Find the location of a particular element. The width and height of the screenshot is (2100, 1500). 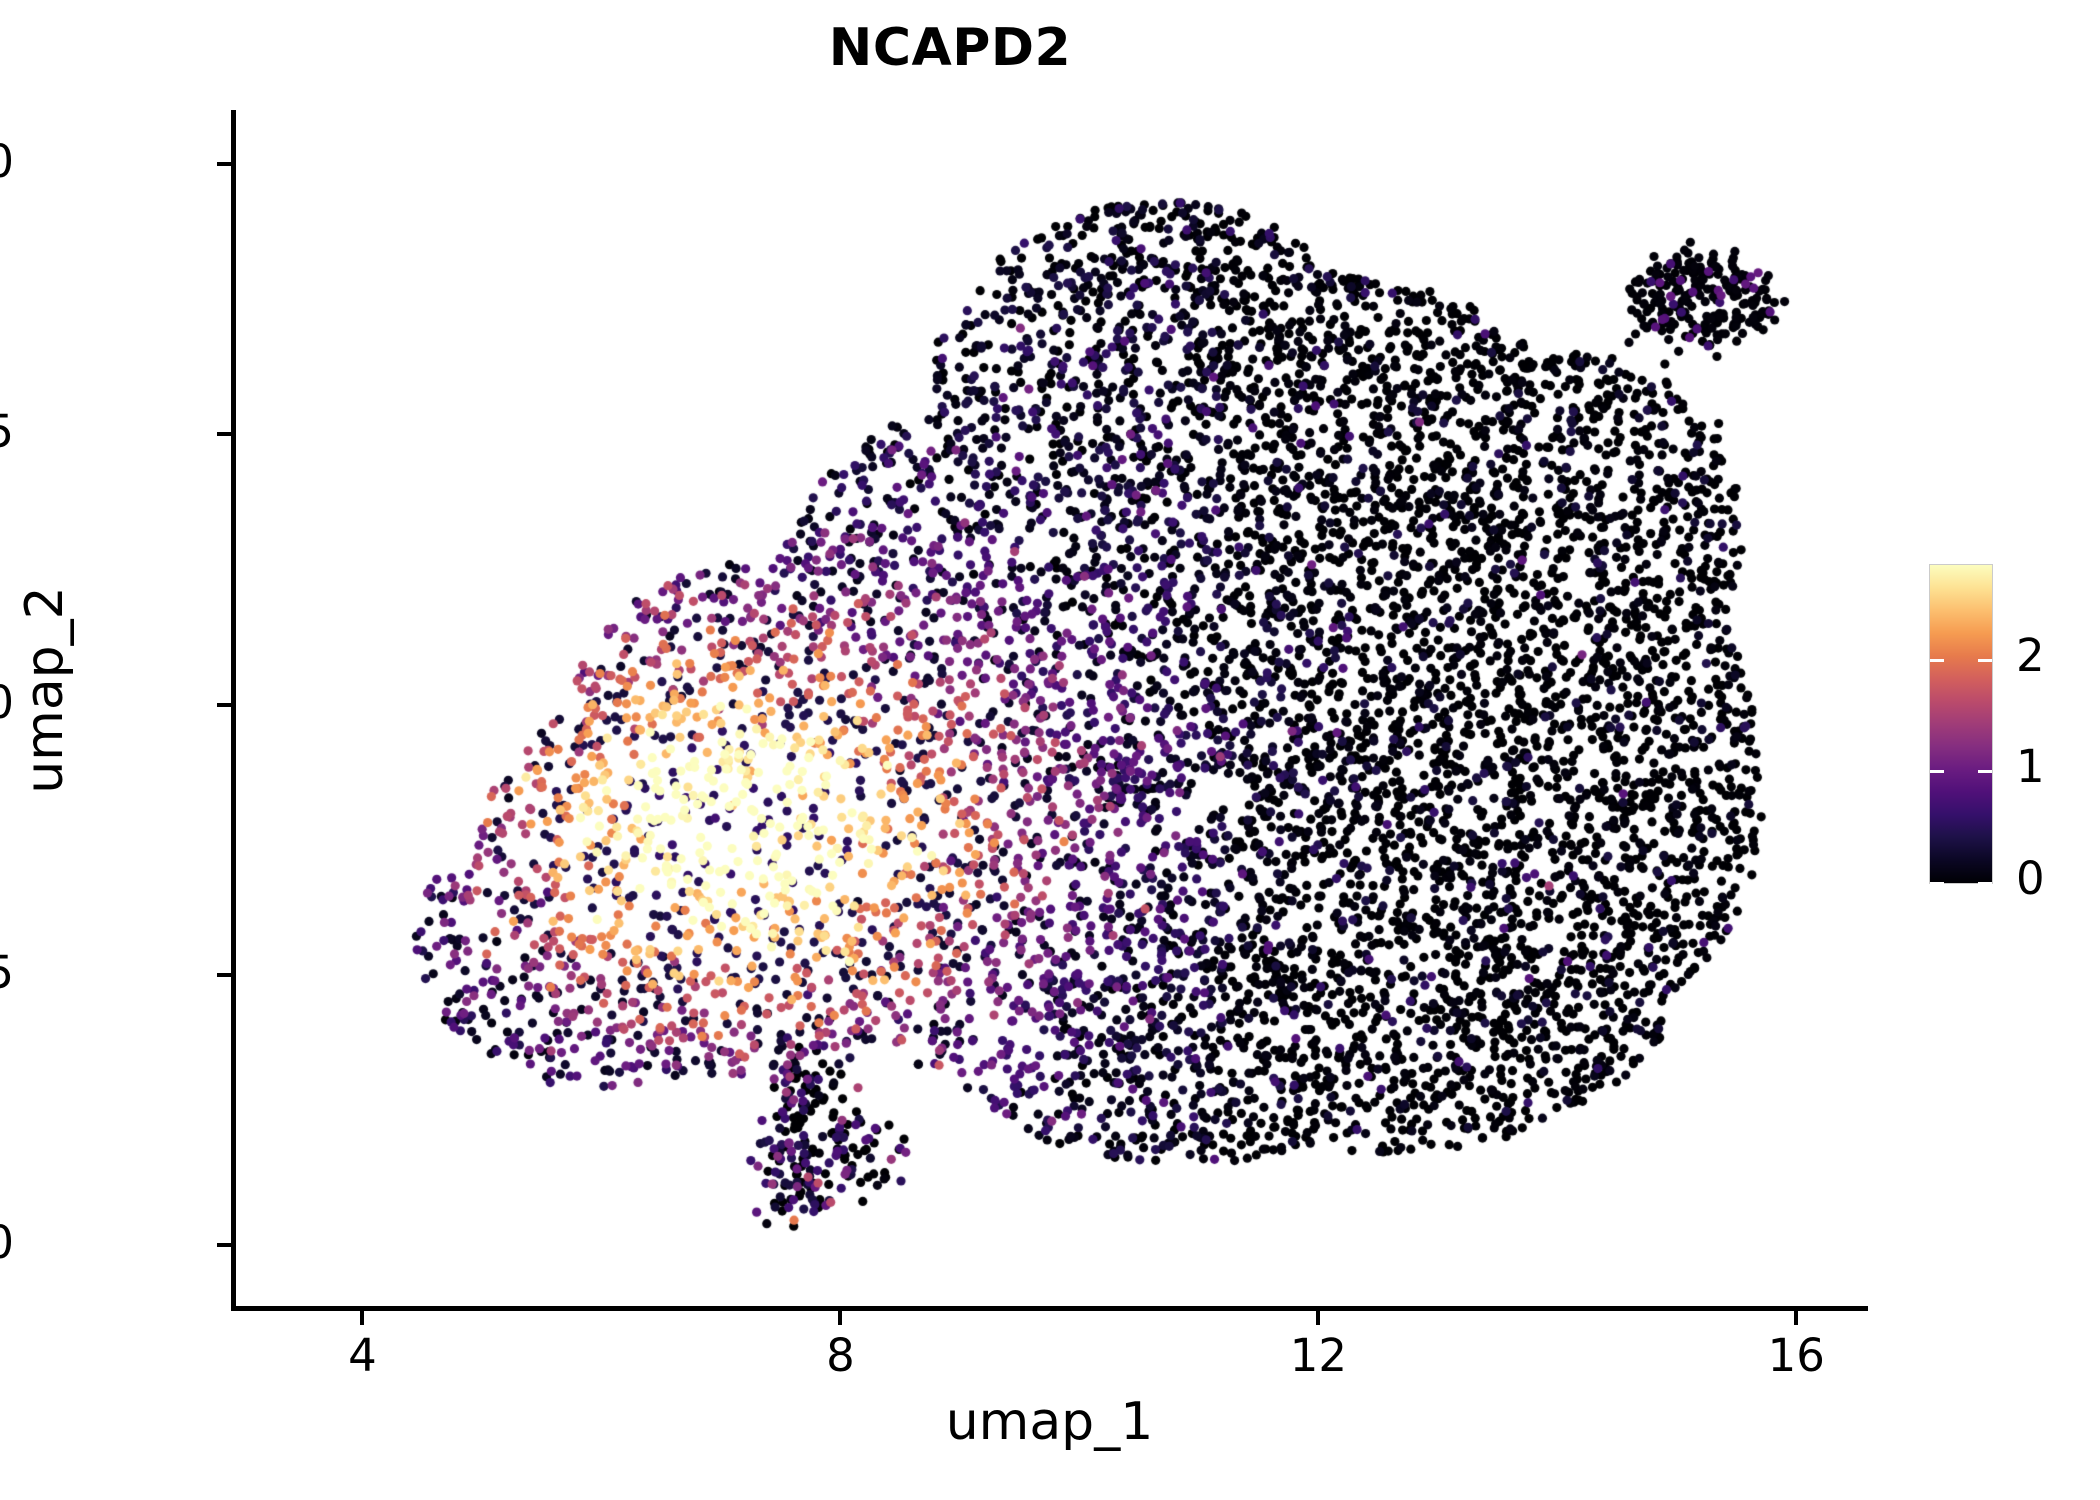

x-tick-label: 4 is located at coordinates (362, 1355).